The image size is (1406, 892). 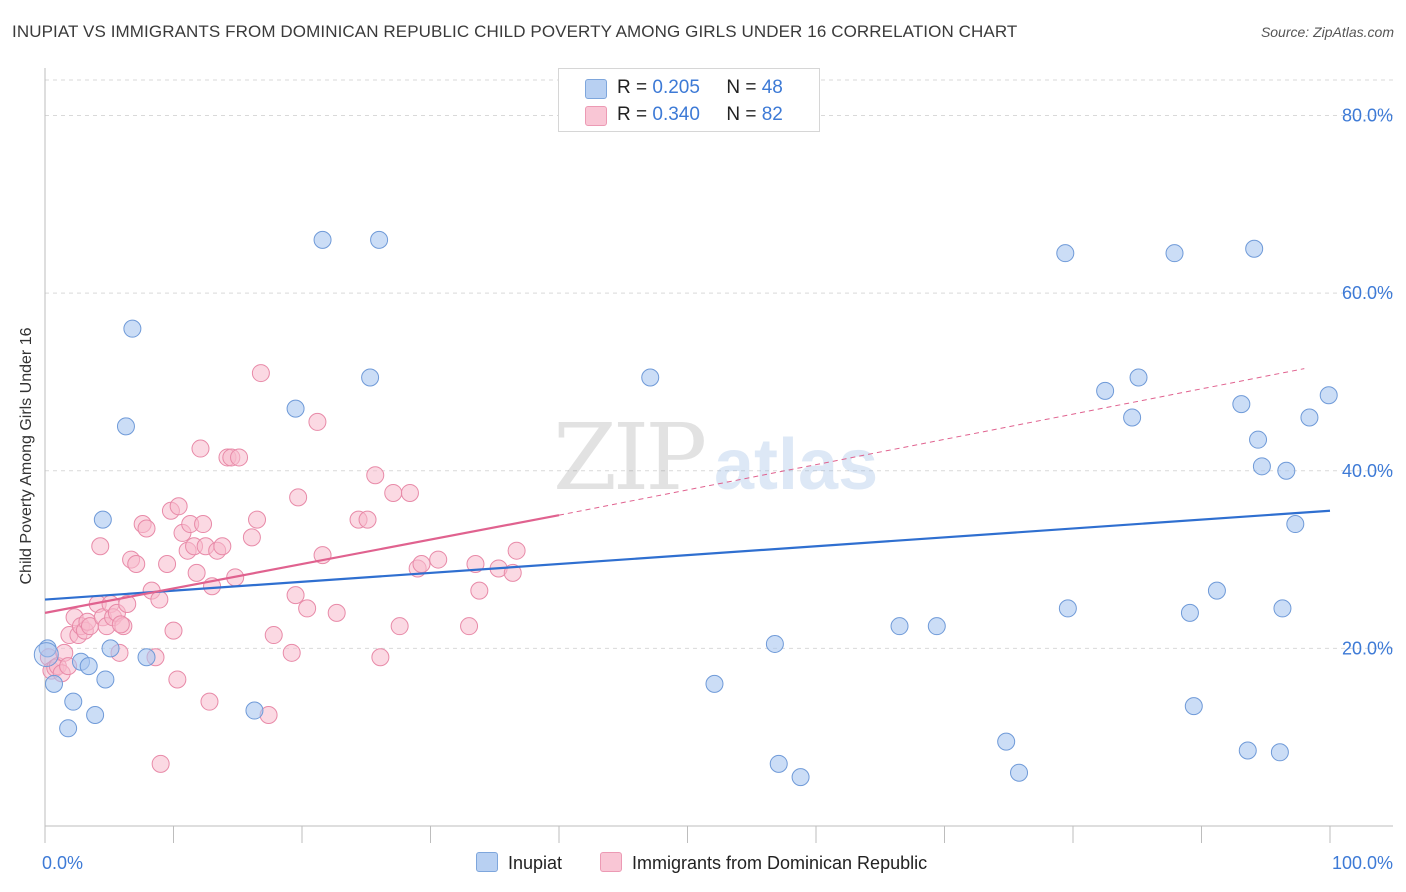 I want to click on y-tick-label: 40.0%, so click(x=1367, y=471).